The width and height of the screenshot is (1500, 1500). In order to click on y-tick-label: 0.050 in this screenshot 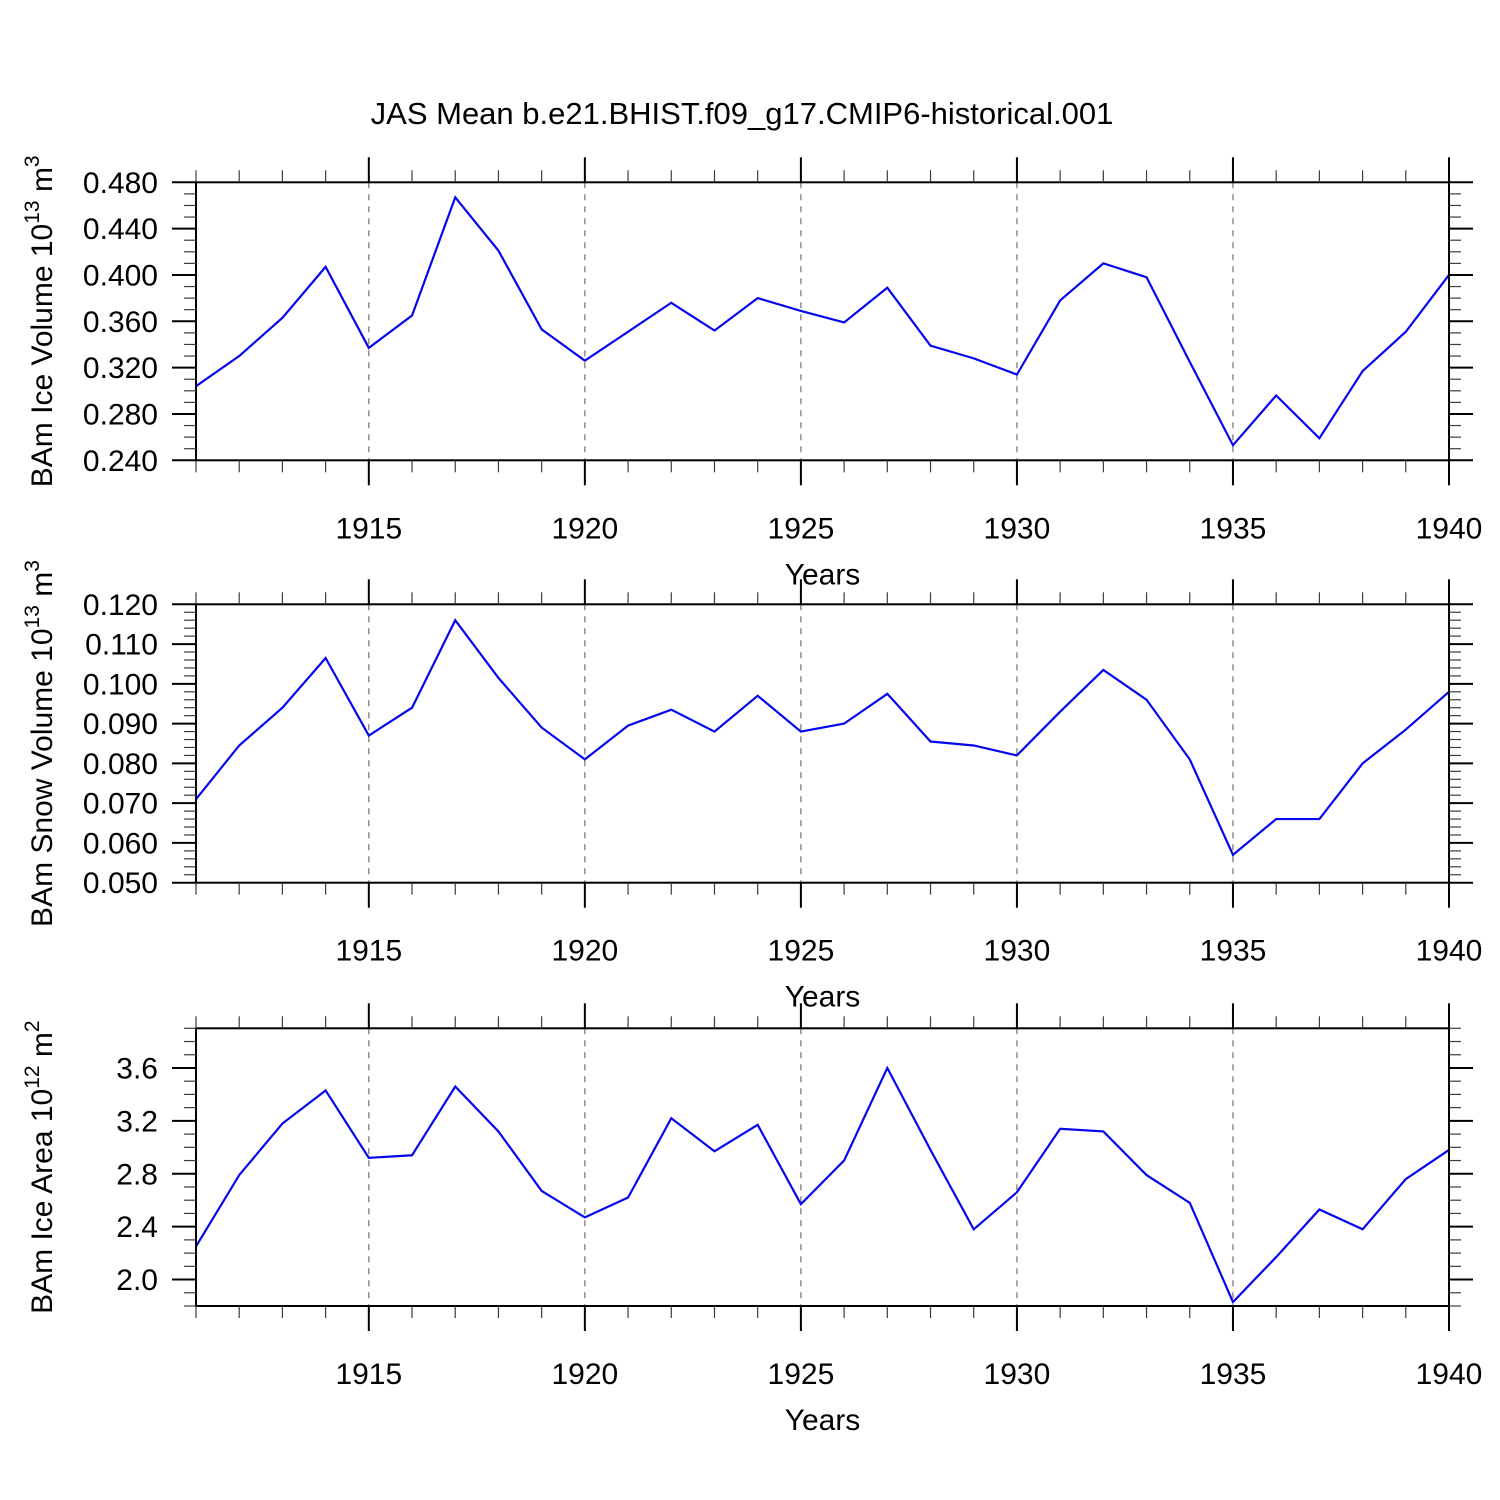, I will do `click(120, 883)`.